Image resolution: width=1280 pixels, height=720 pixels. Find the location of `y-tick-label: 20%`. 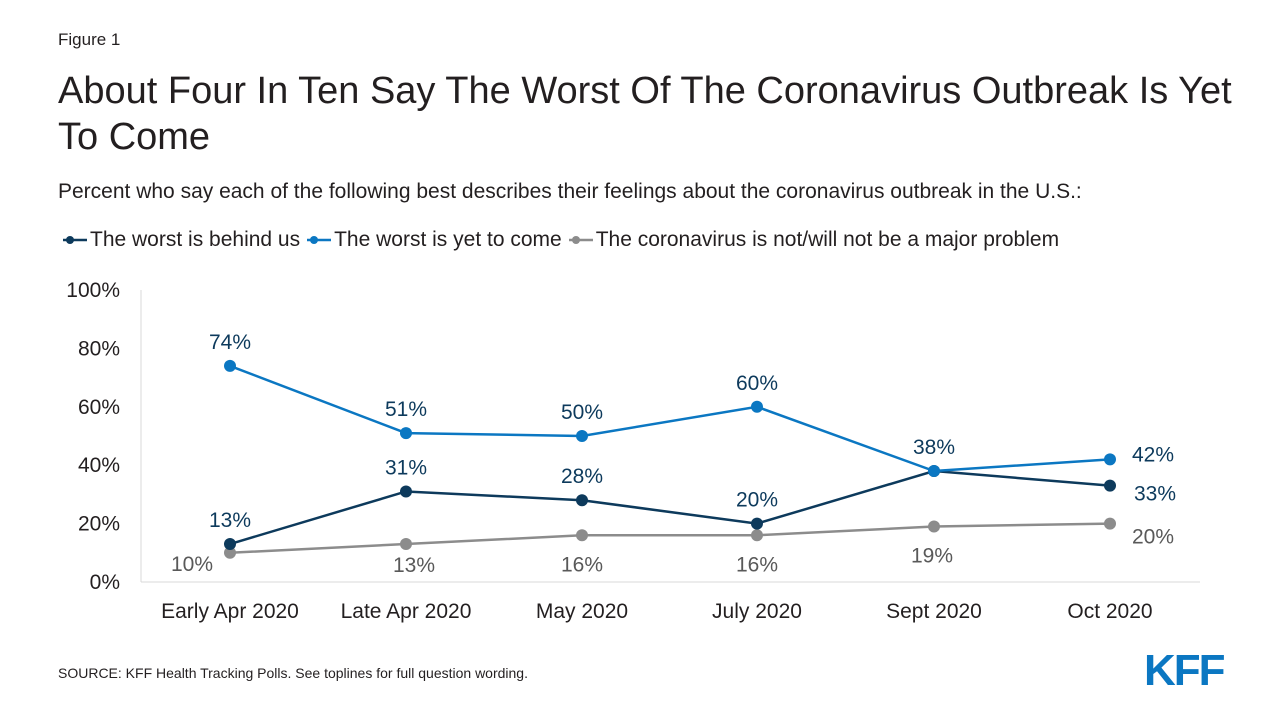

y-tick-label: 20% is located at coordinates (99, 524).